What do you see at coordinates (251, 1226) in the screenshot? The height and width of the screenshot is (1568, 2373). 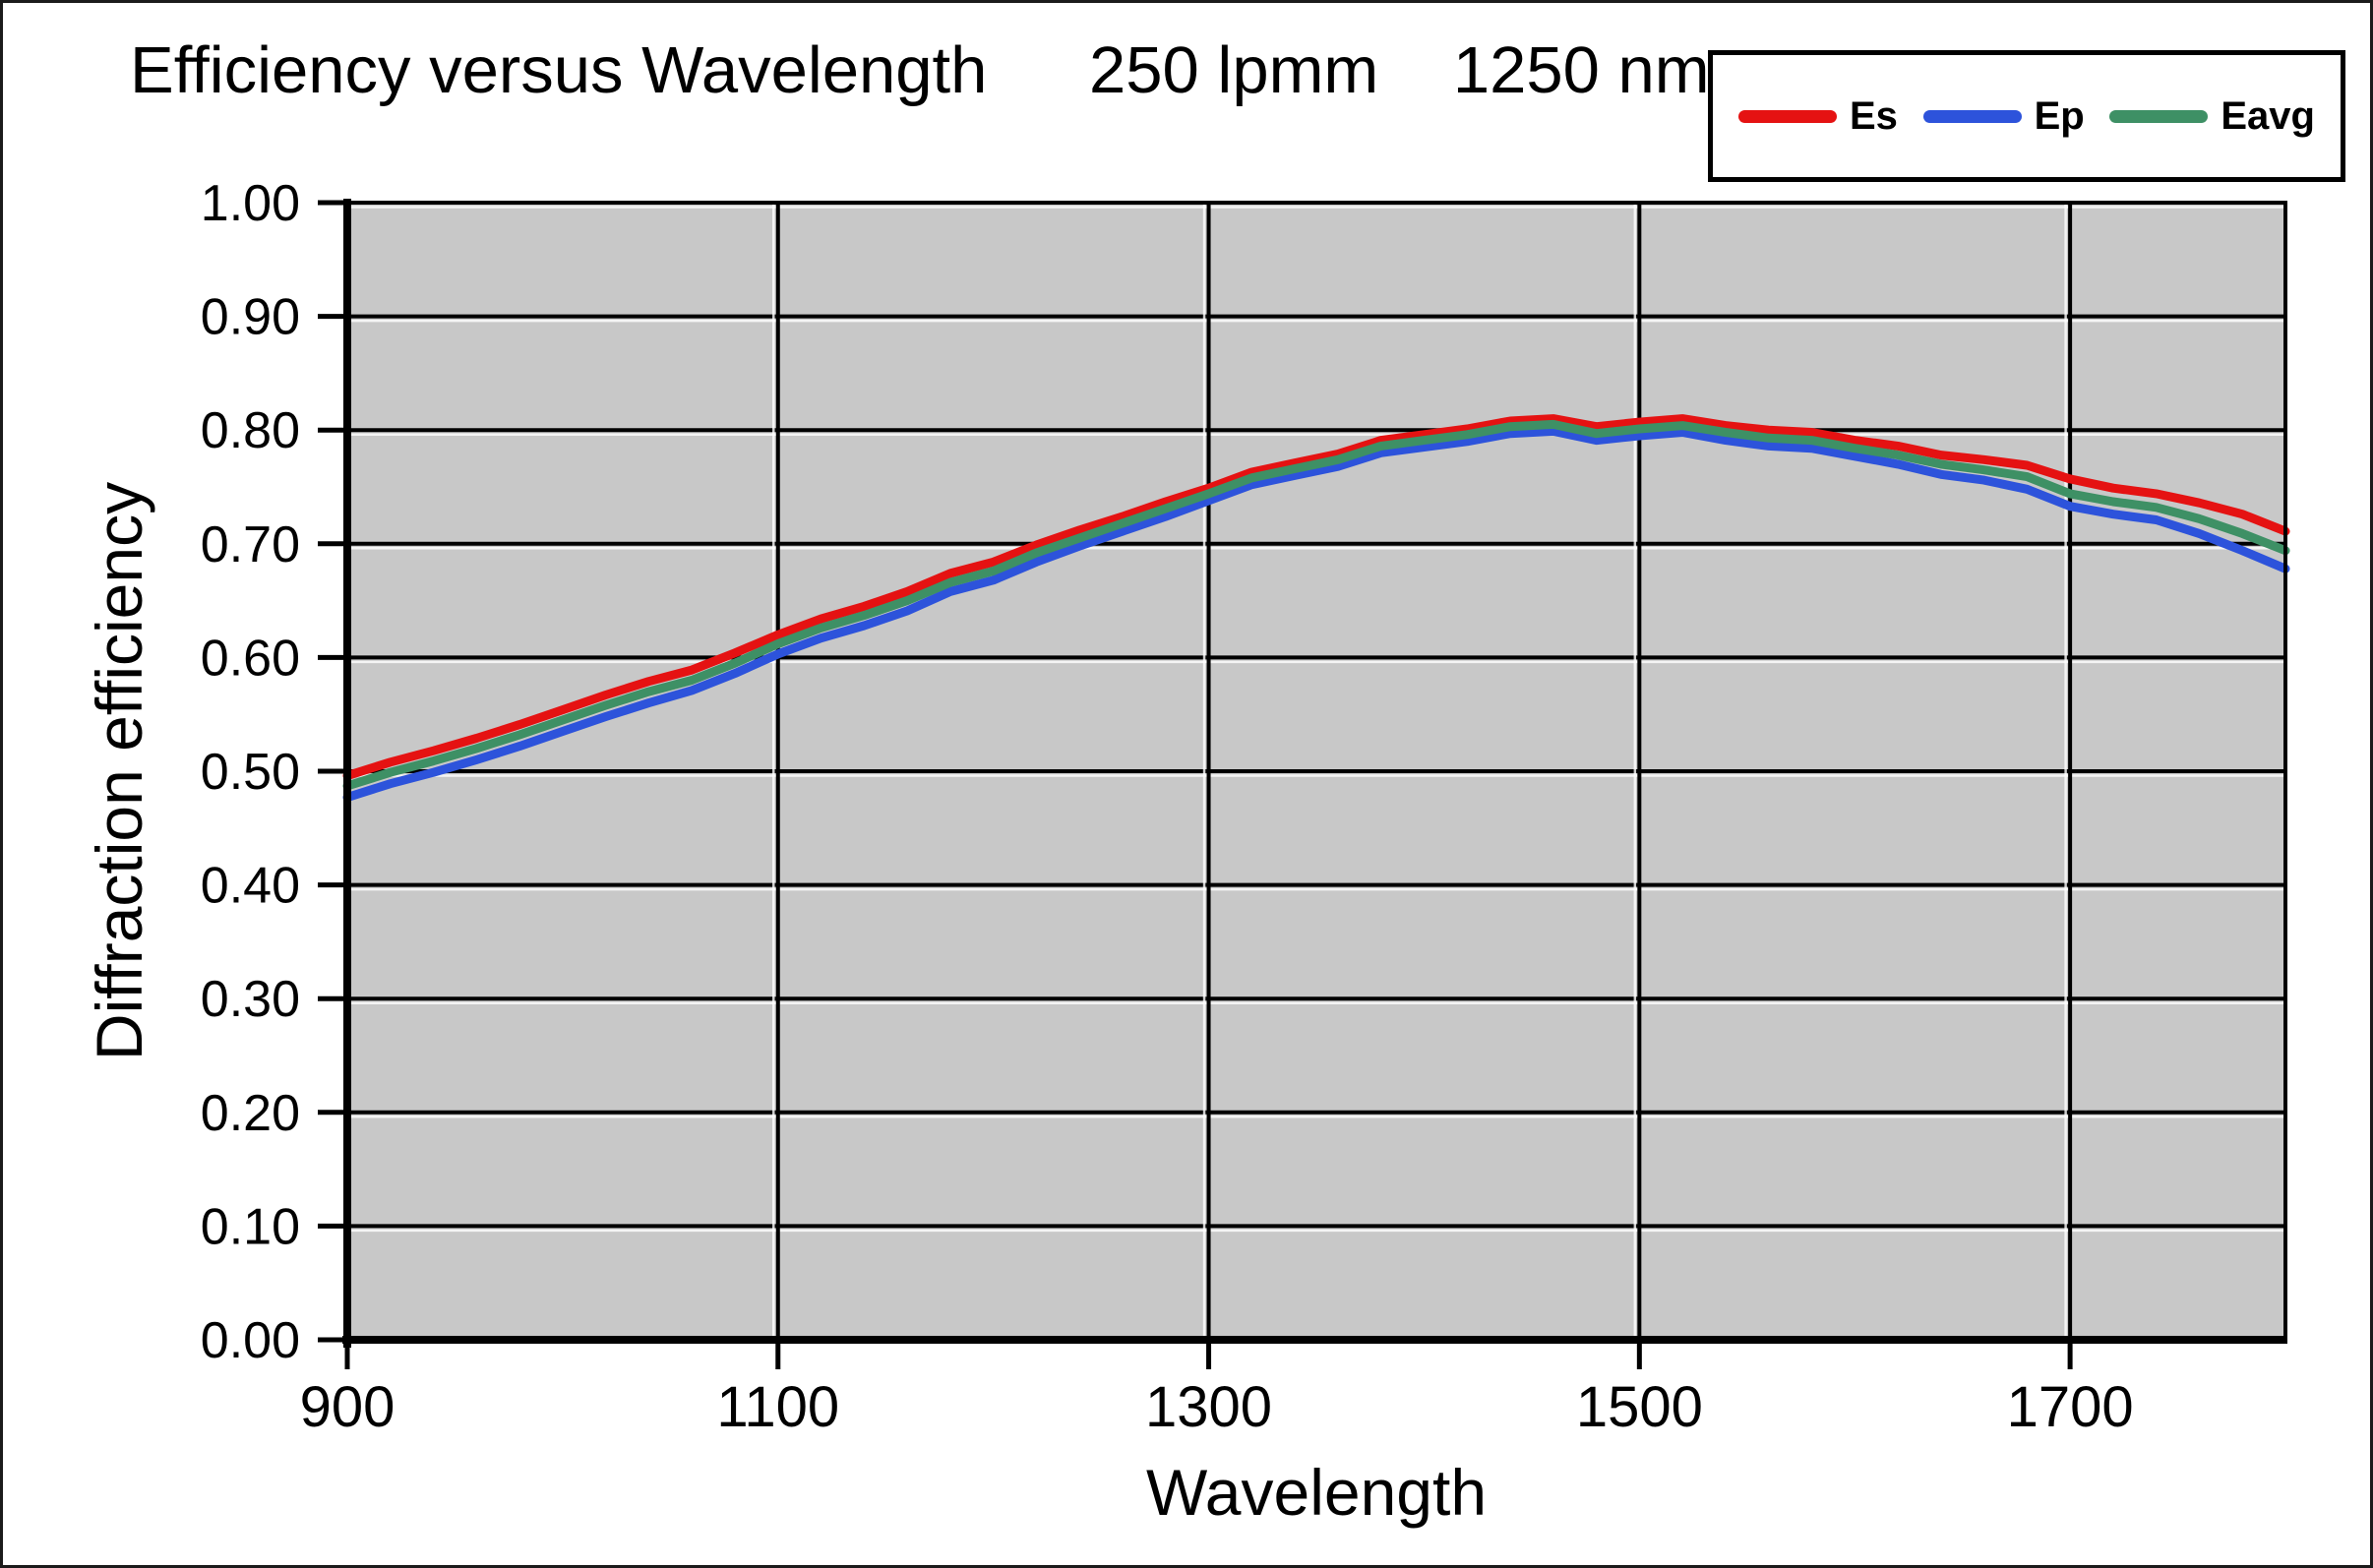 I see `y-tick-label-0.10: 0.10` at bounding box center [251, 1226].